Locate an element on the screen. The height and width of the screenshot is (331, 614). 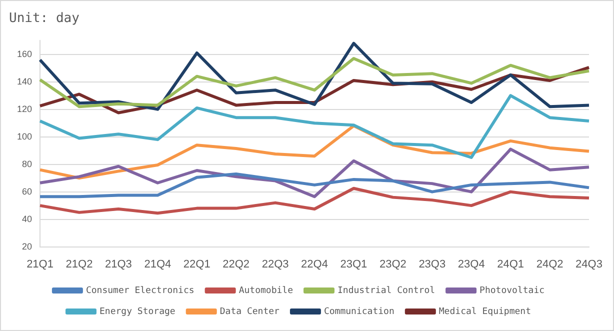
y-tick-label: 100 is located at coordinates (24, 136).